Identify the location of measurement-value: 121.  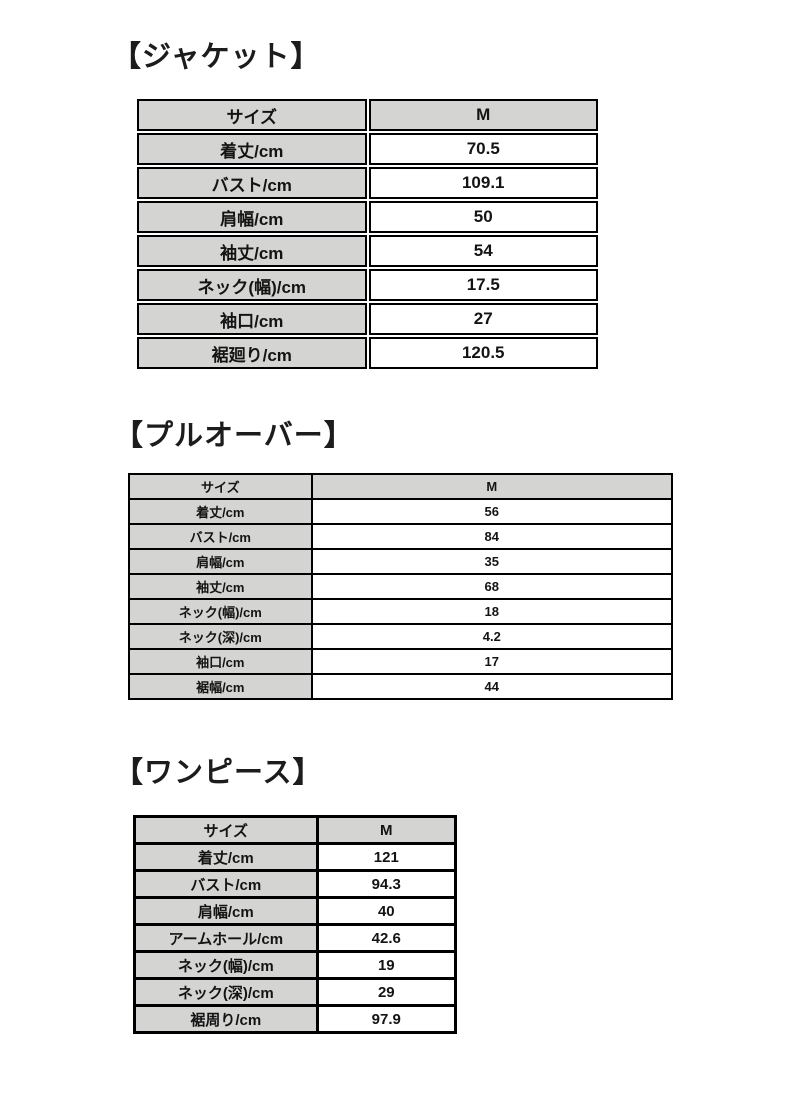
(386, 857).